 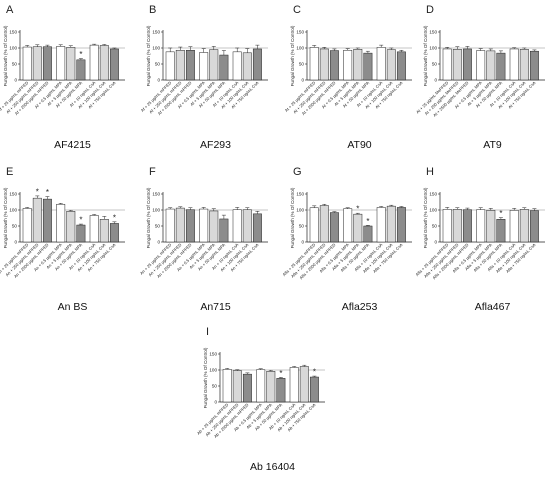 What do you see at coordinates (272, 467) in the screenshot?
I see `chart-title: Ab 16404` at bounding box center [272, 467].